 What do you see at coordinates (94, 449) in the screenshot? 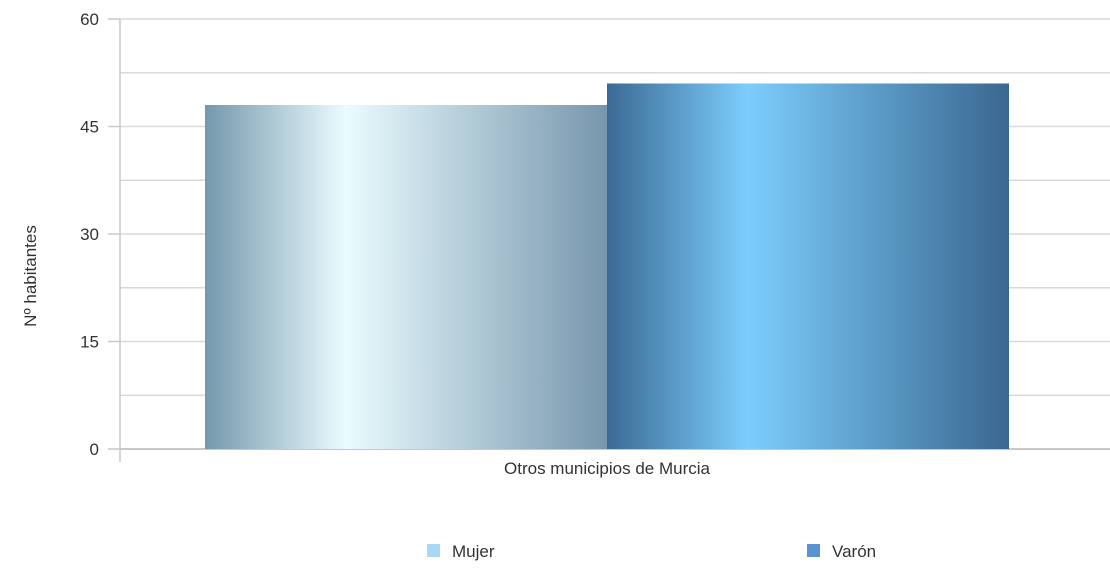
I see `y-tick-label: 0` at bounding box center [94, 449].